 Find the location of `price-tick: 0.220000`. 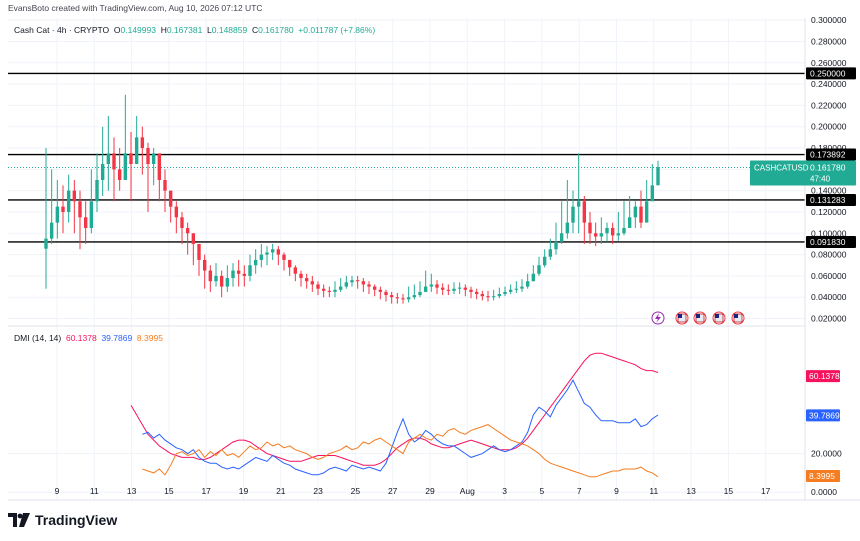

price-tick: 0.220000 is located at coordinates (829, 105).